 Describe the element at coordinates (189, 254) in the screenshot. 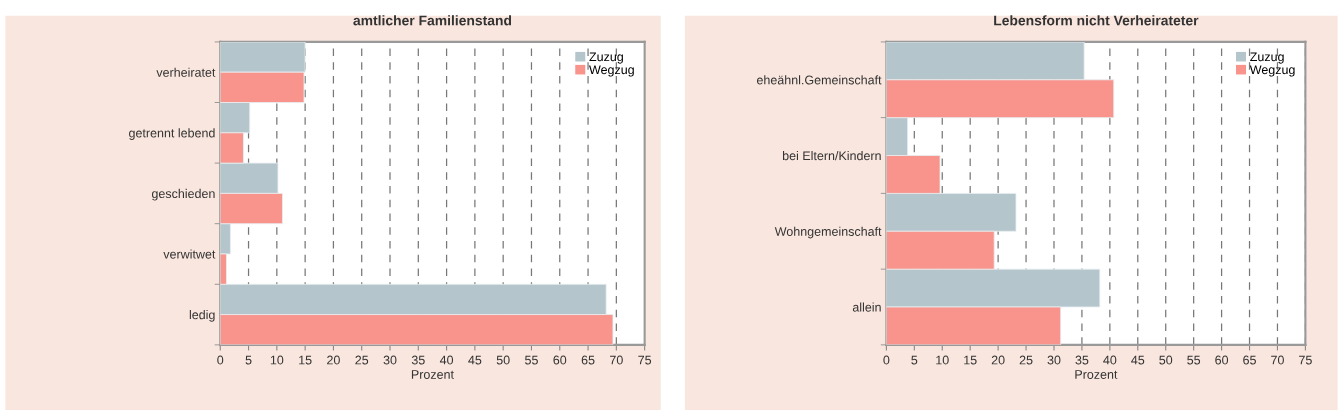

I see `y-tick-label: verwitwet` at that location.